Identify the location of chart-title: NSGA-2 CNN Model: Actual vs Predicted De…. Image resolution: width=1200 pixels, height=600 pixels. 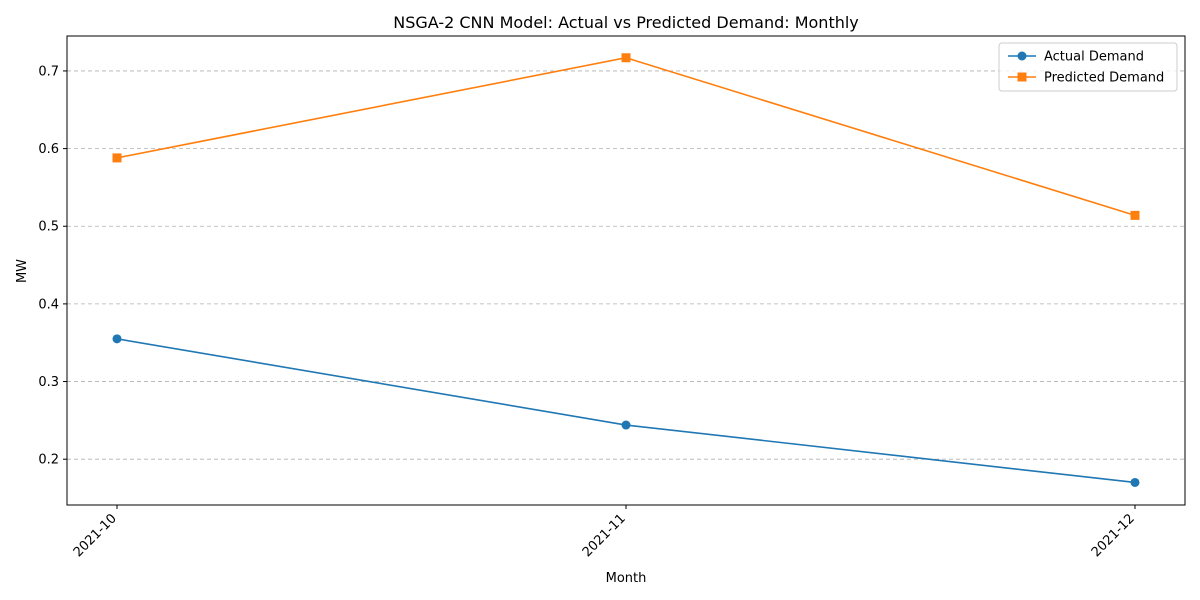
(626, 22).